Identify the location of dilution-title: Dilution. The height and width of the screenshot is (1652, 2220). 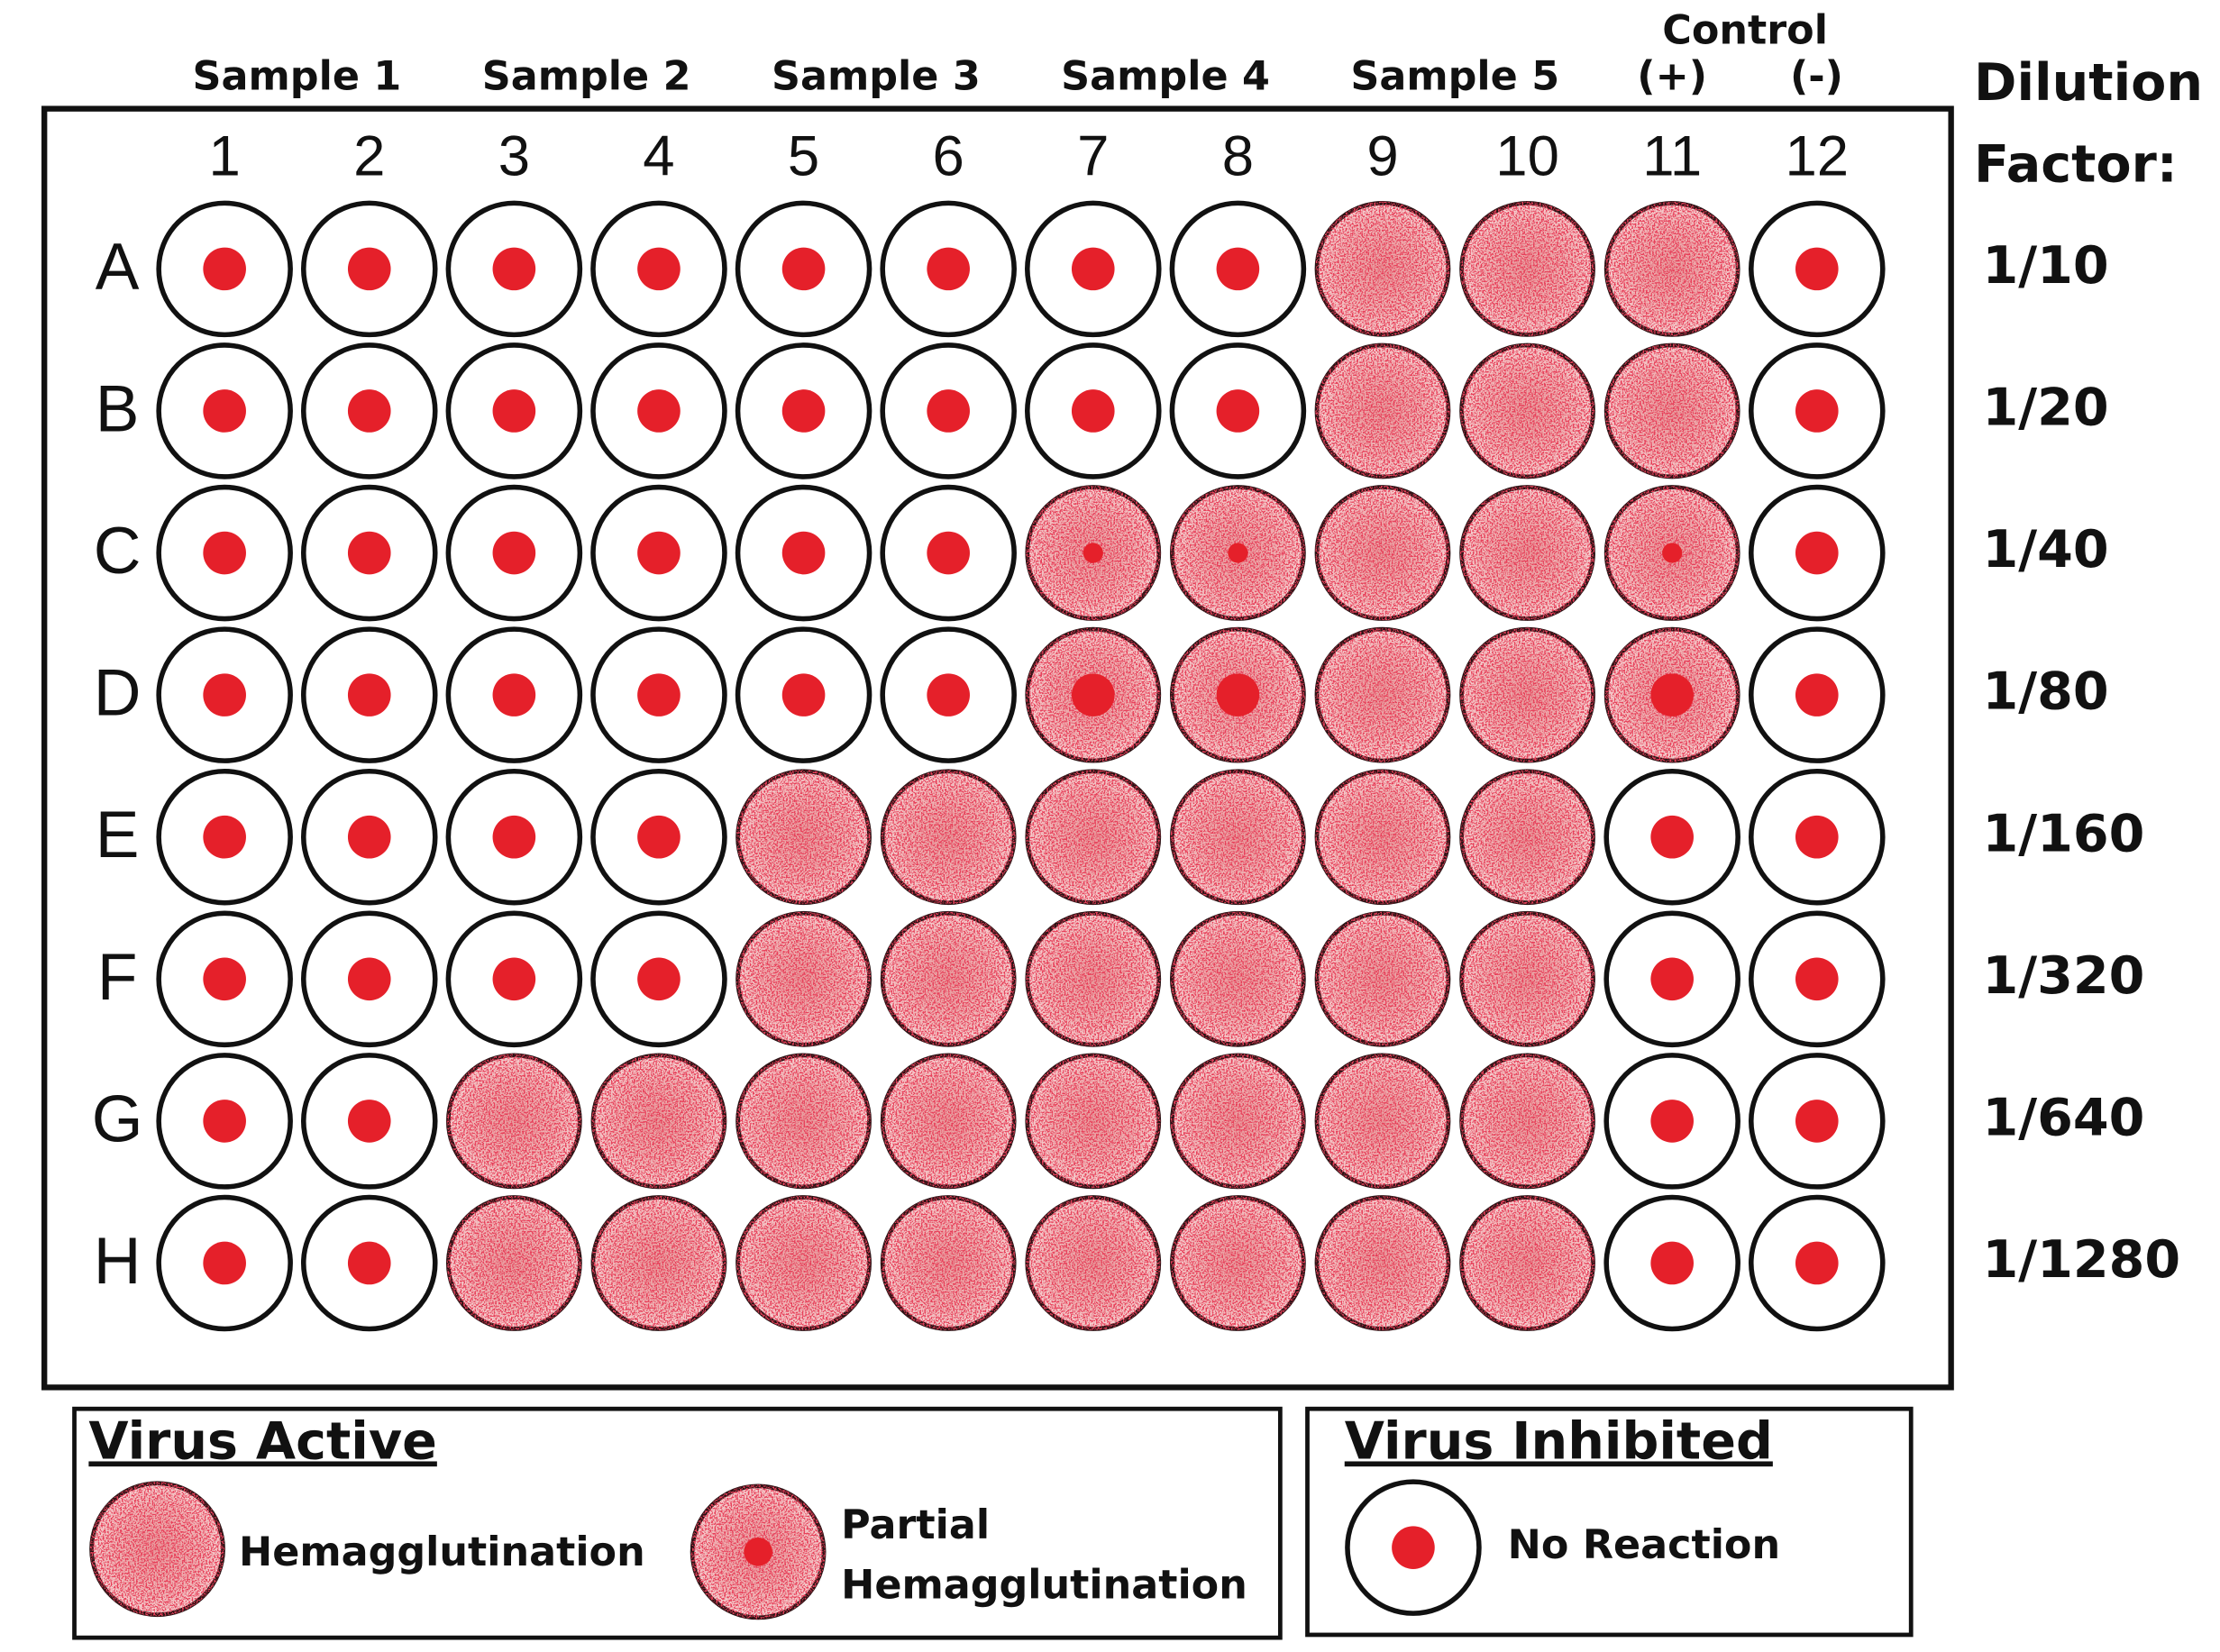
(2088, 83).